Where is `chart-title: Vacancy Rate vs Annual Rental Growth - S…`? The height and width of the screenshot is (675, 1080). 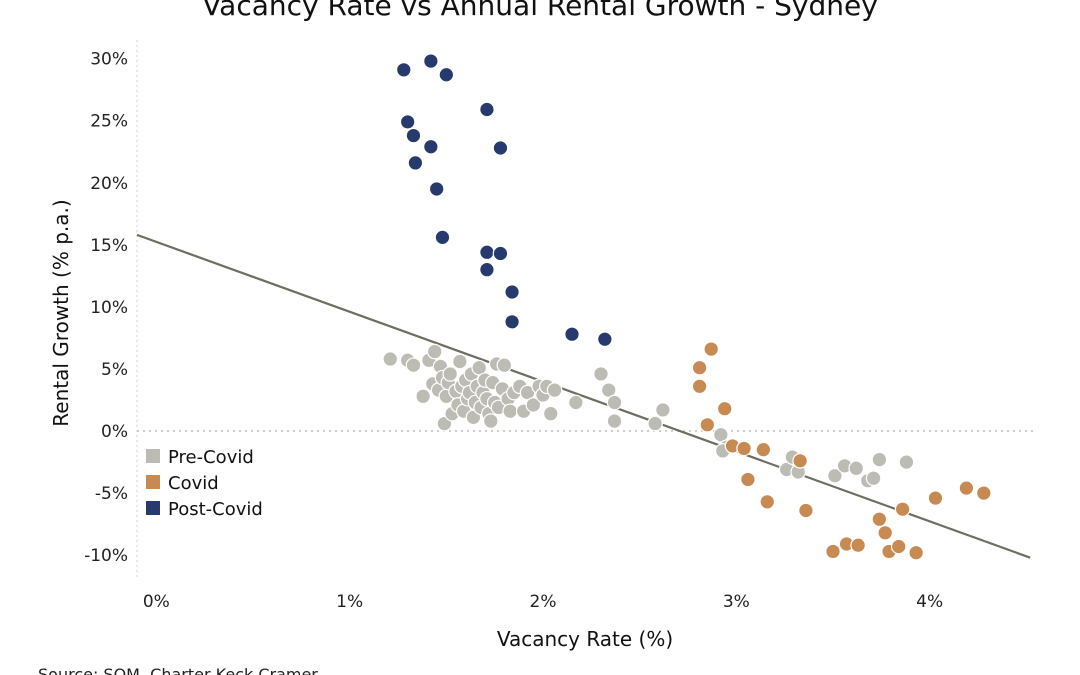 chart-title: Vacancy Rate vs Annual Rental Growth - S… is located at coordinates (540, 11).